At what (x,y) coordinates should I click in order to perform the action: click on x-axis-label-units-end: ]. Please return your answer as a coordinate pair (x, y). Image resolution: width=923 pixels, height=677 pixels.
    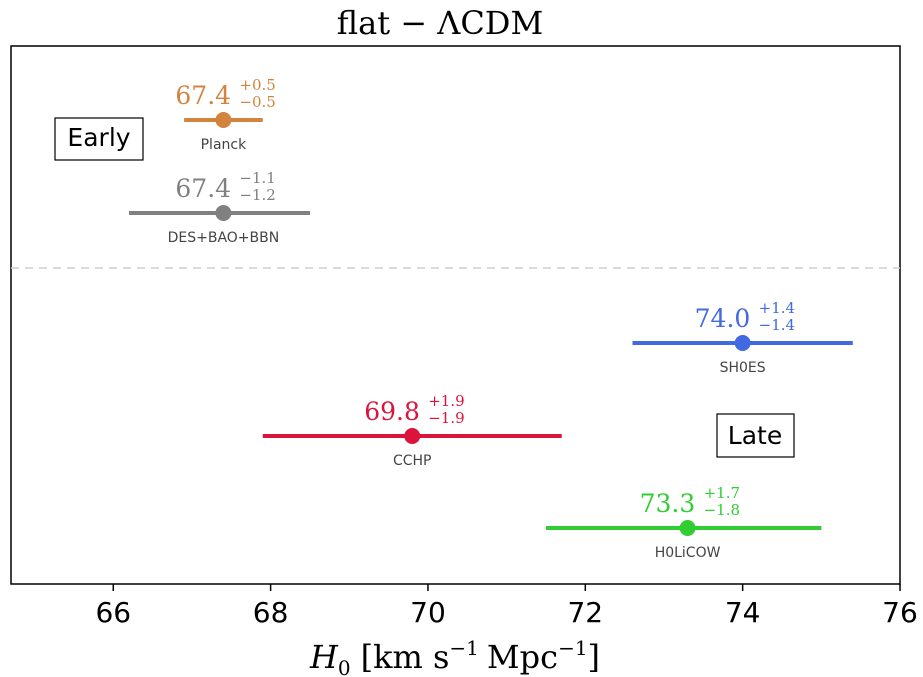
    Looking at the image, I should click on (594, 657).